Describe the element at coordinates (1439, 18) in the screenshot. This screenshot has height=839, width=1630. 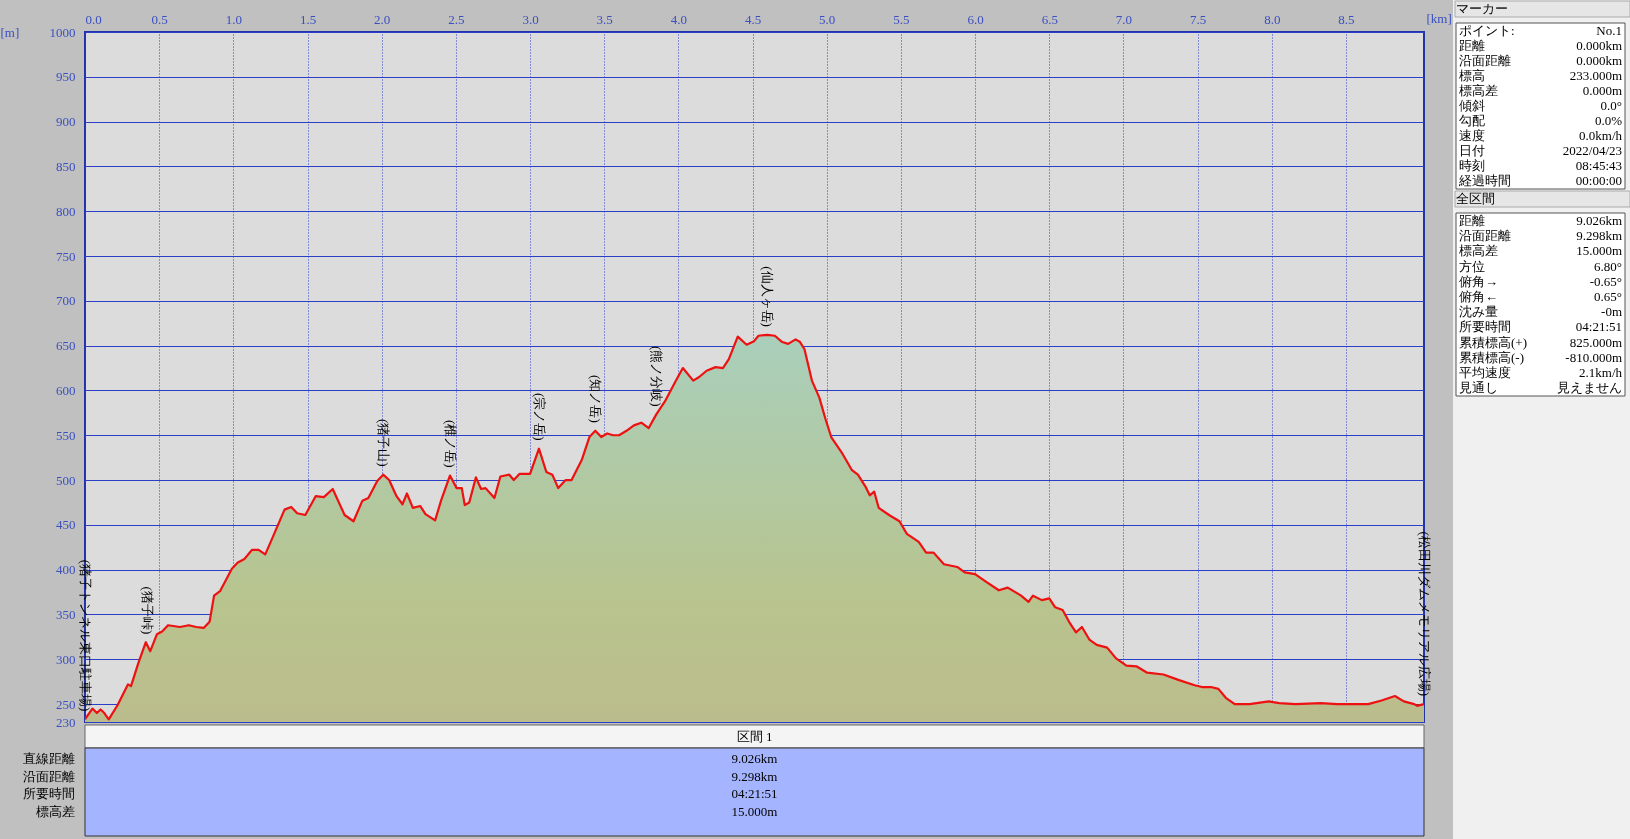
I see `x-axis-title: [km]` at that location.